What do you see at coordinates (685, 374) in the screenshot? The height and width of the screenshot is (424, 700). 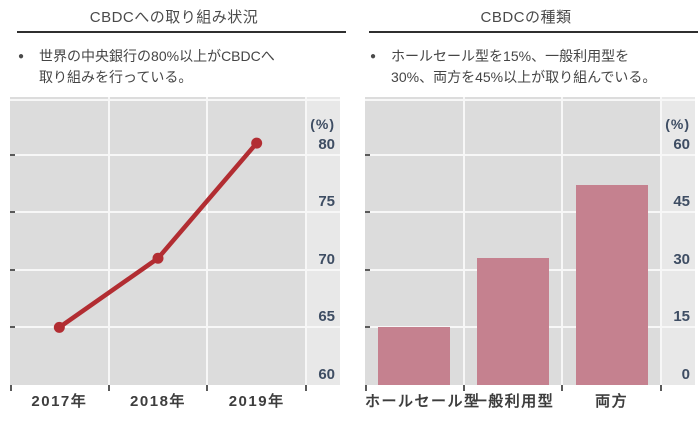 I see `y-axis-tick-label: 0` at bounding box center [685, 374].